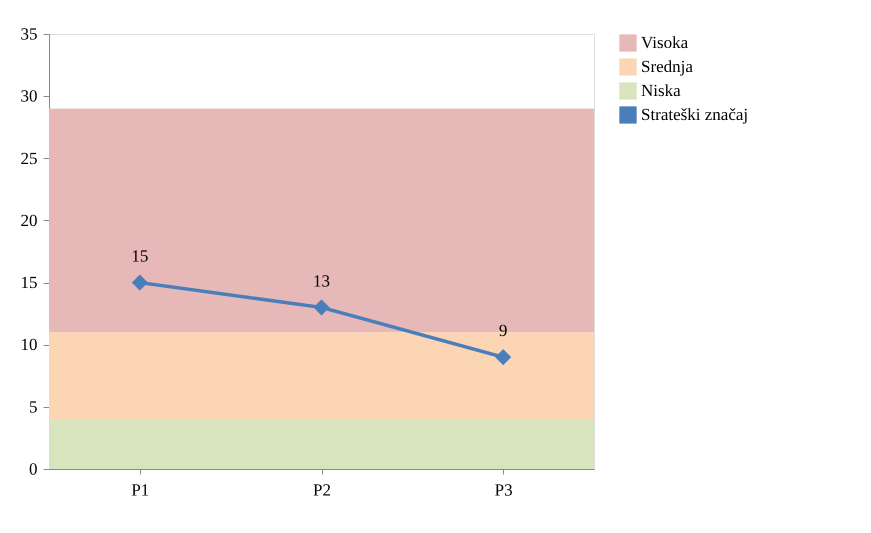  What do you see at coordinates (503, 330) in the screenshot?
I see `data-label: 9` at bounding box center [503, 330].